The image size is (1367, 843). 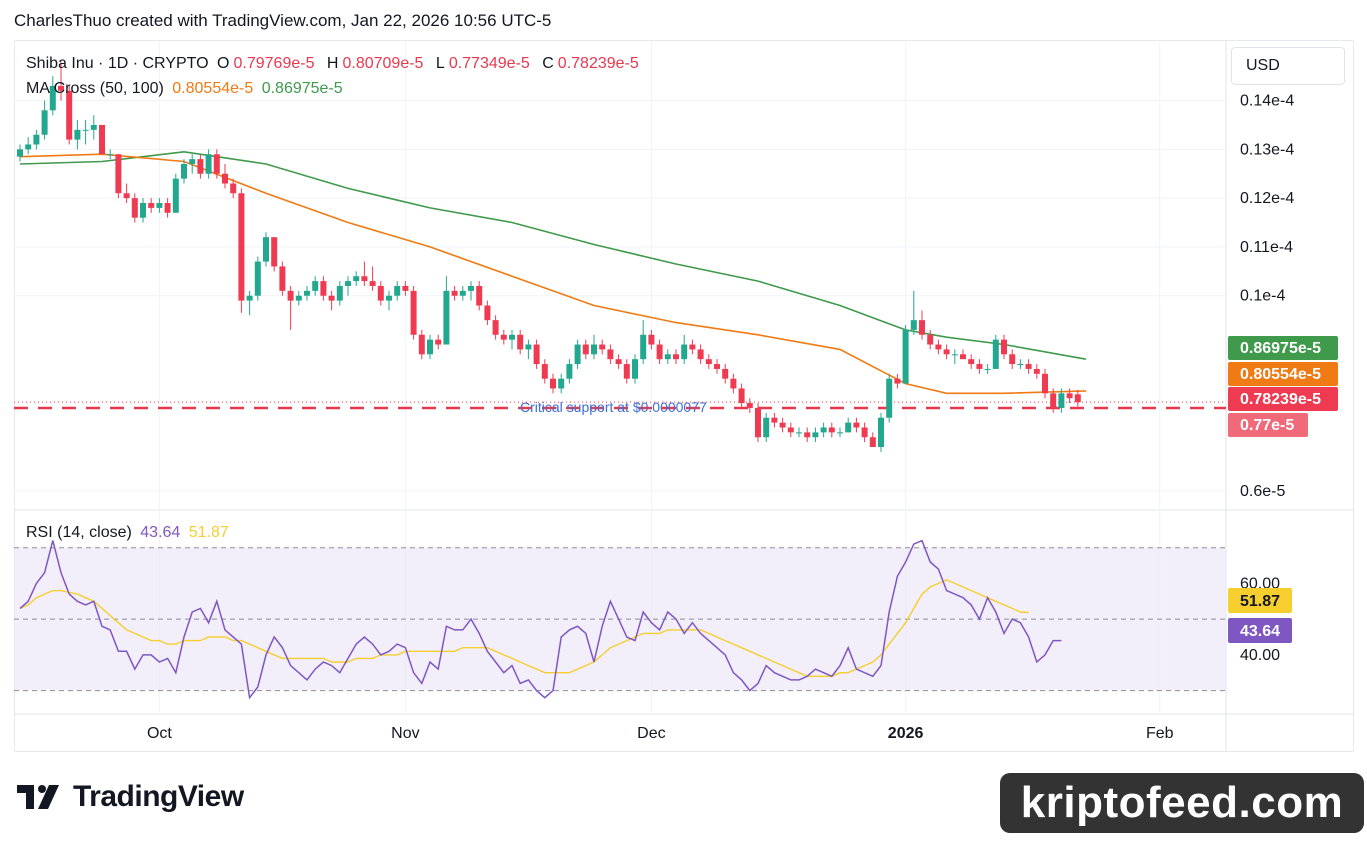 What do you see at coordinates (1266, 247) in the screenshot?
I see `price-tick-label: 0.11e-4` at bounding box center [1266, 247].